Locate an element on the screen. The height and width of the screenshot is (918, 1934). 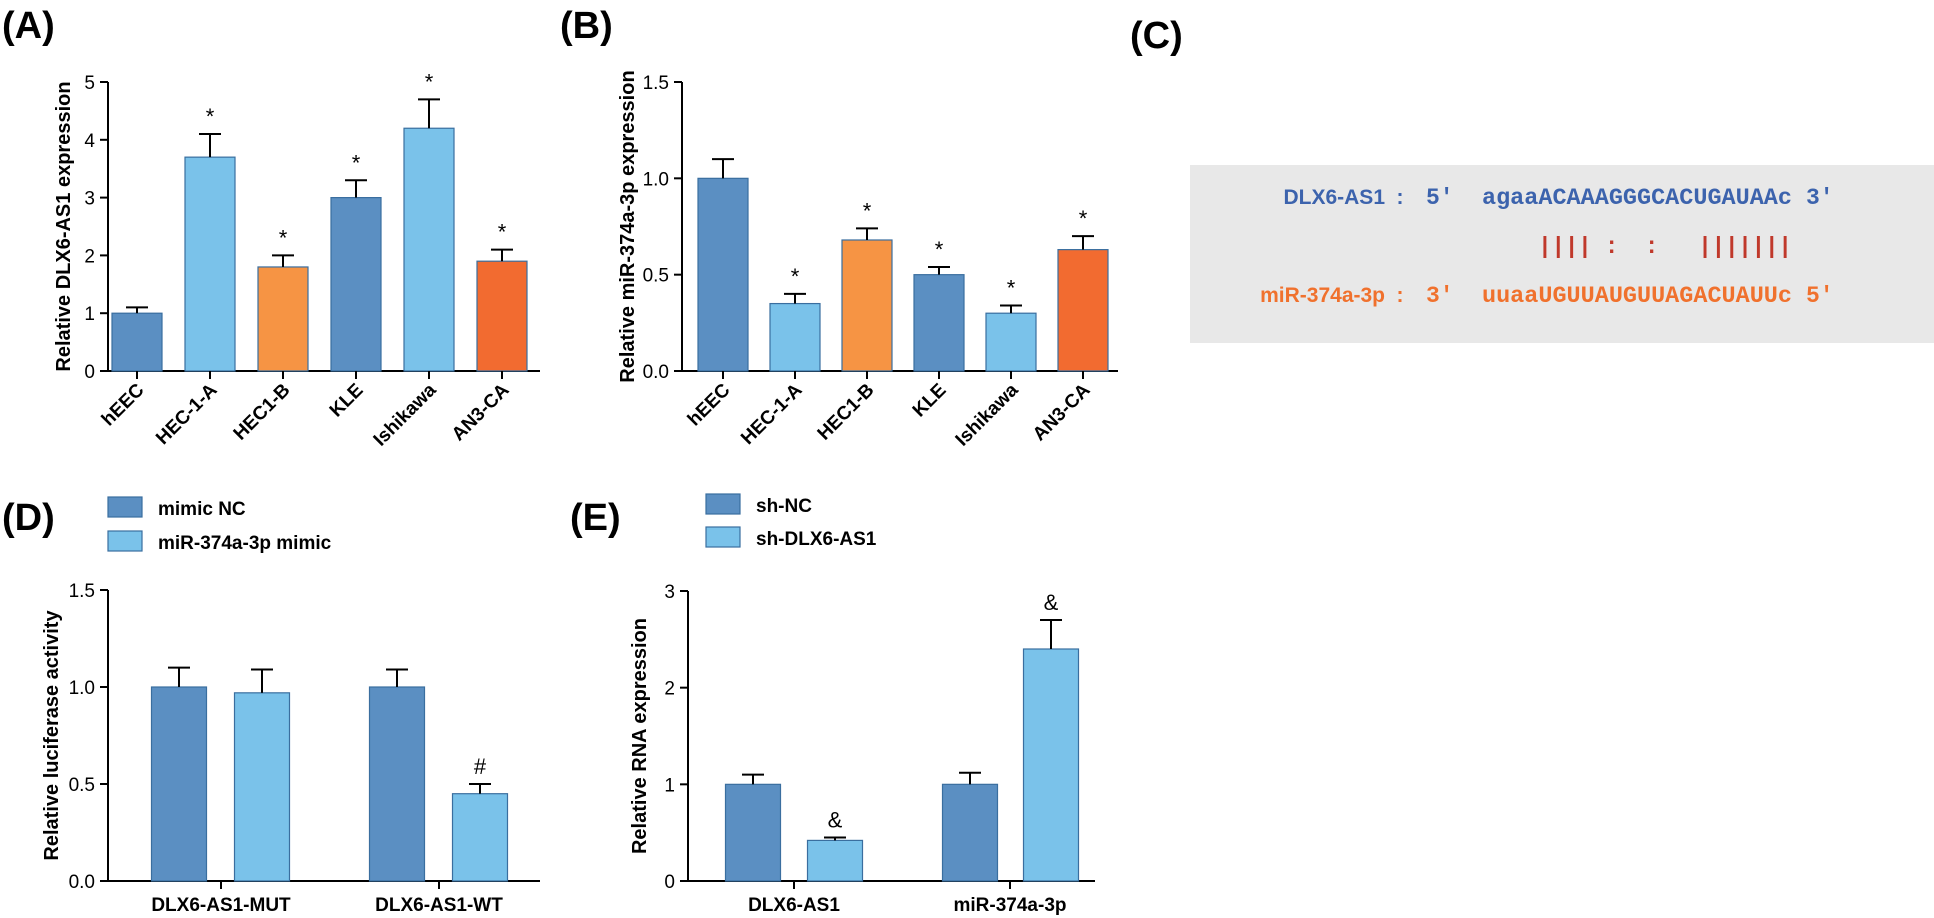
panel-letter-e: (E) is located at coordinates (595, 518).